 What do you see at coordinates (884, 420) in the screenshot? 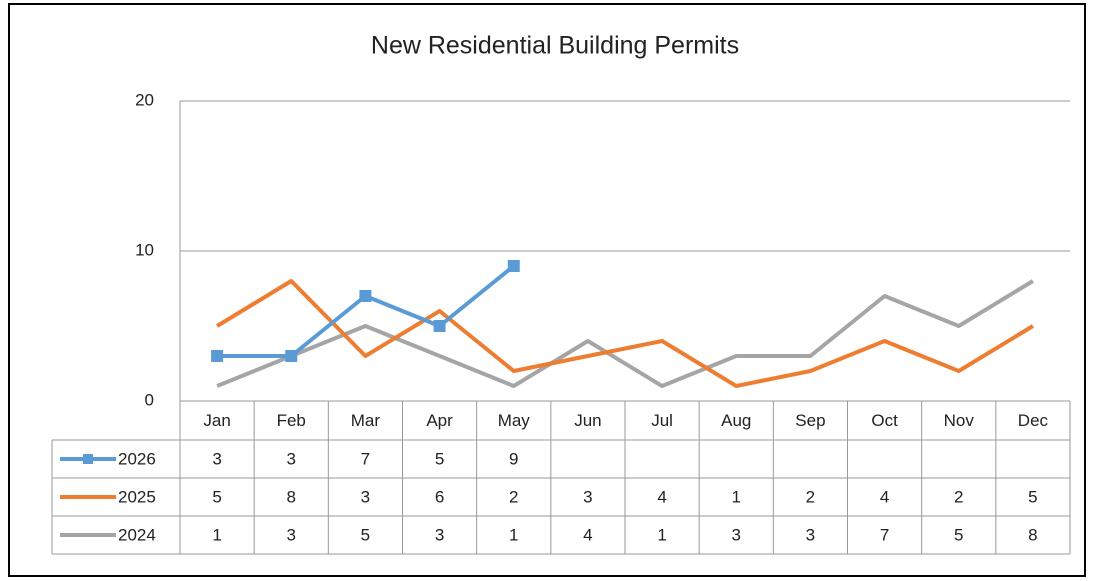
I see `x-tick-label: Oct` at bounding box center [884, 420].